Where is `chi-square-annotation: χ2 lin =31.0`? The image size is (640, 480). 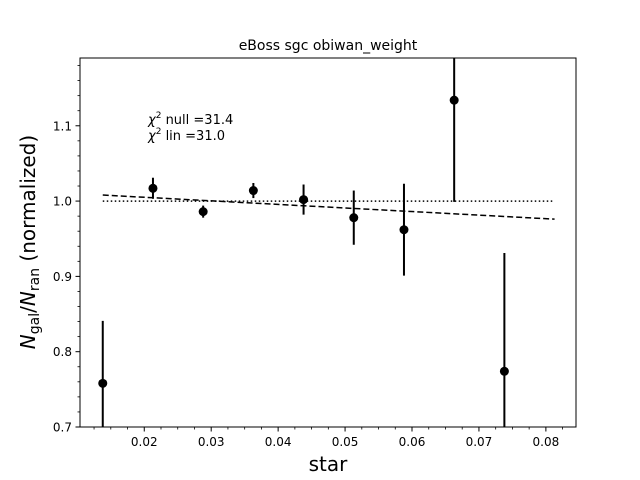 chi-square-annotation: χ2 lin =31.0 is located at coordinates (186, 135).